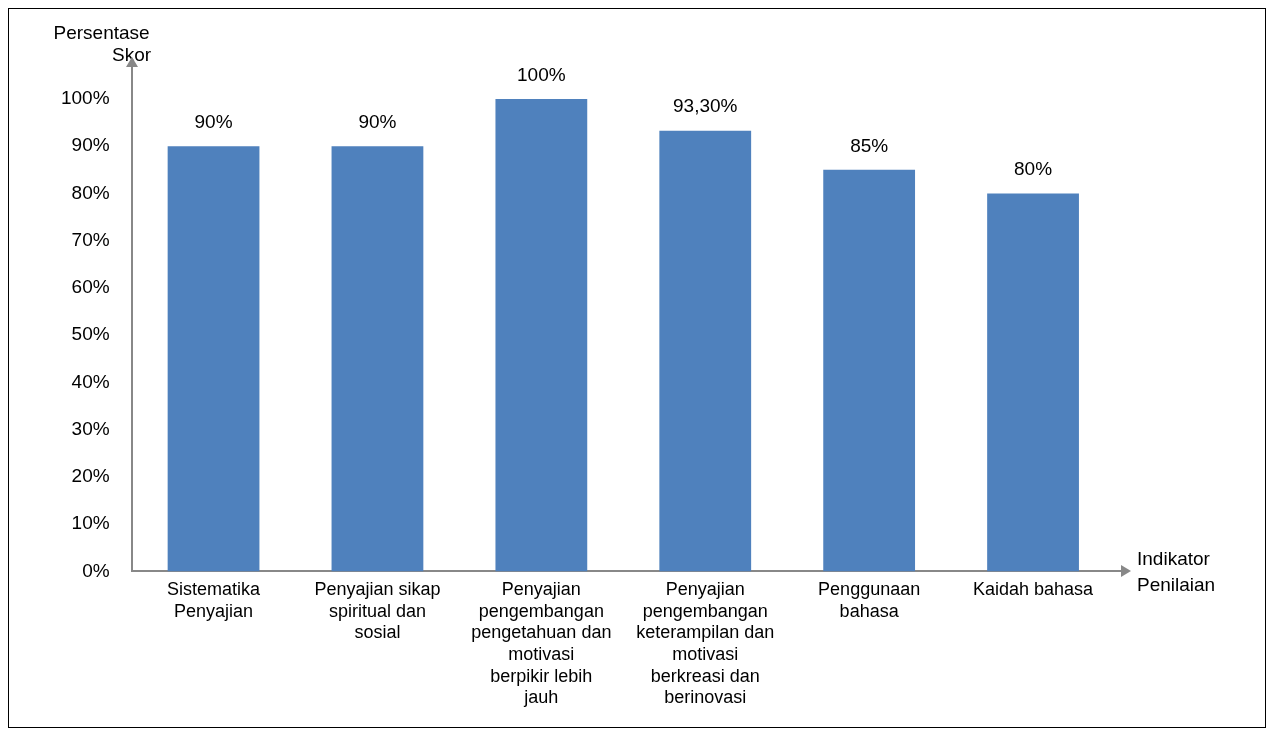 Image resolution: width=1276 pixels, height=738 pixels. I want to click on y-tick-label: 90%, so click(90, 145).